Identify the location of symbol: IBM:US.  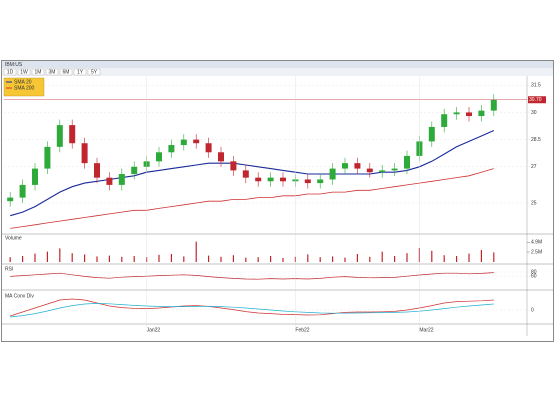
(14, 65).